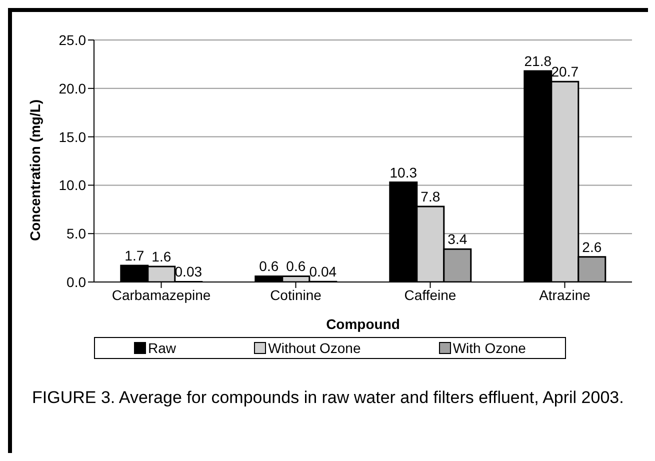  What do you see at coordinates (76, 282) in the screenshot?
I see `y-tick-label: 0.0` at bounding box center [76, 282].